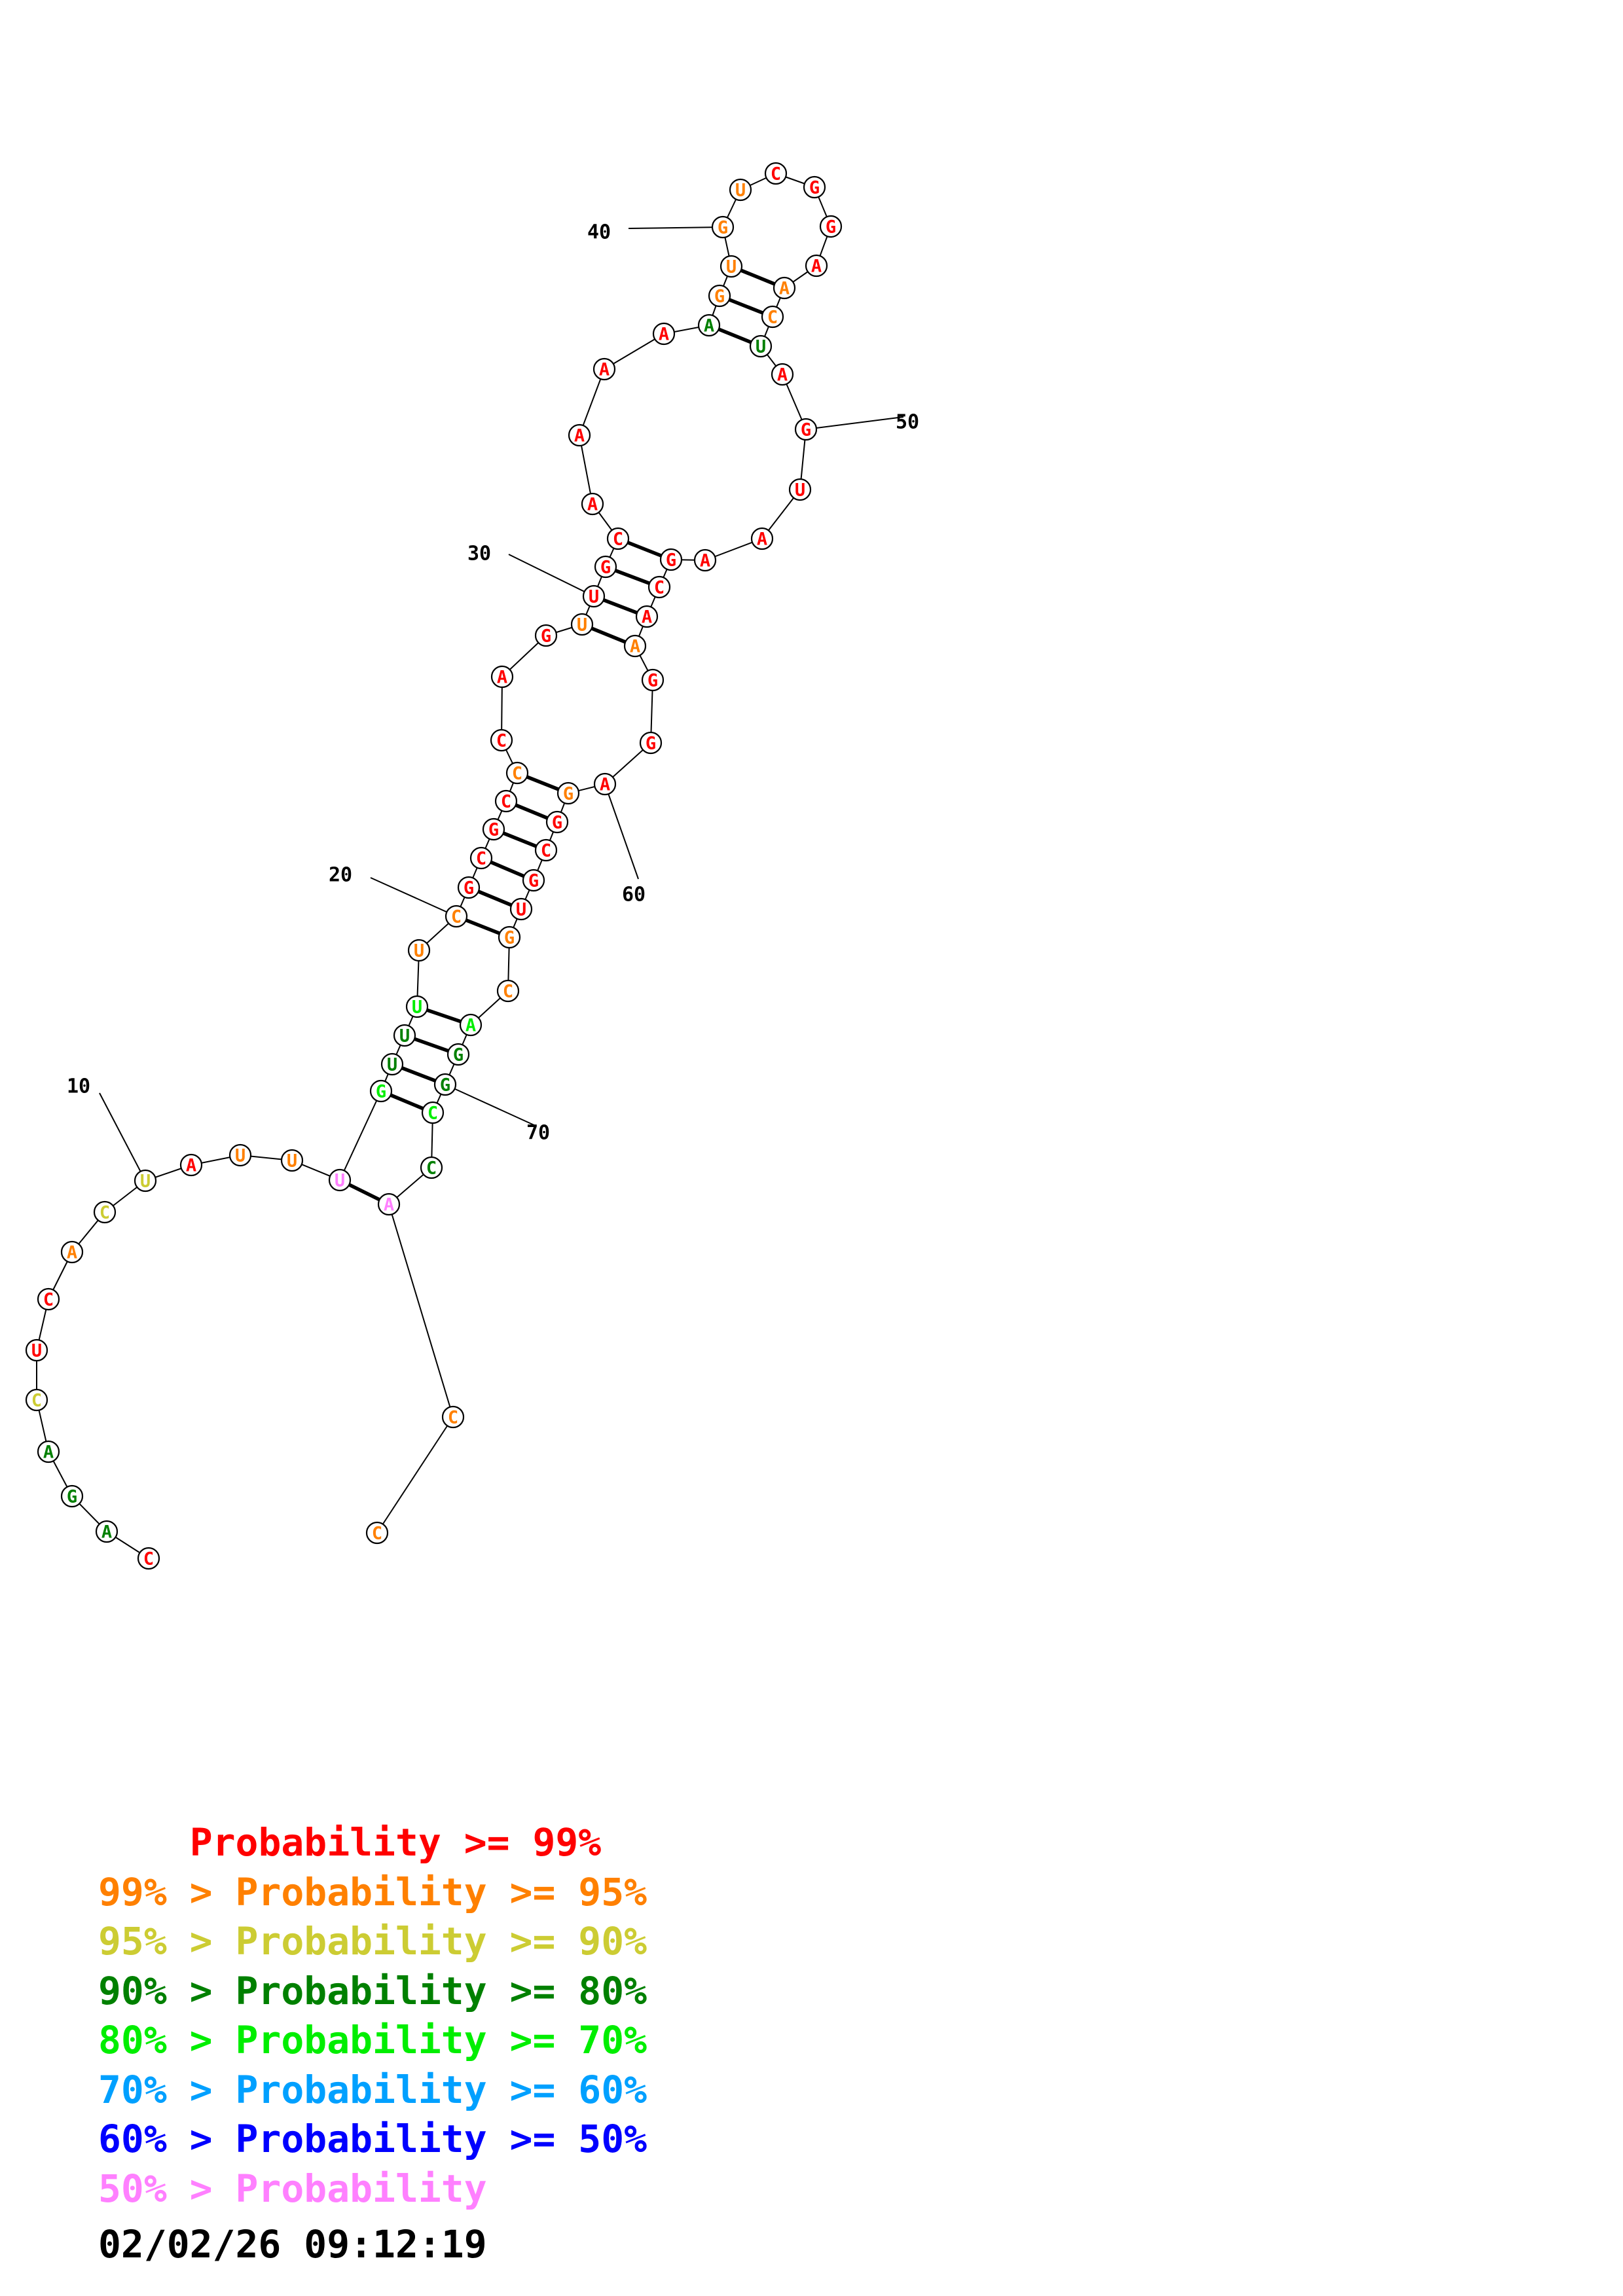 This screenshot has width=1623, height=2296. What do you see at coordinates (167, 2089) in the screenshot?
I see `legend-prefix: 70% >` at bounding box center [167, 2089].